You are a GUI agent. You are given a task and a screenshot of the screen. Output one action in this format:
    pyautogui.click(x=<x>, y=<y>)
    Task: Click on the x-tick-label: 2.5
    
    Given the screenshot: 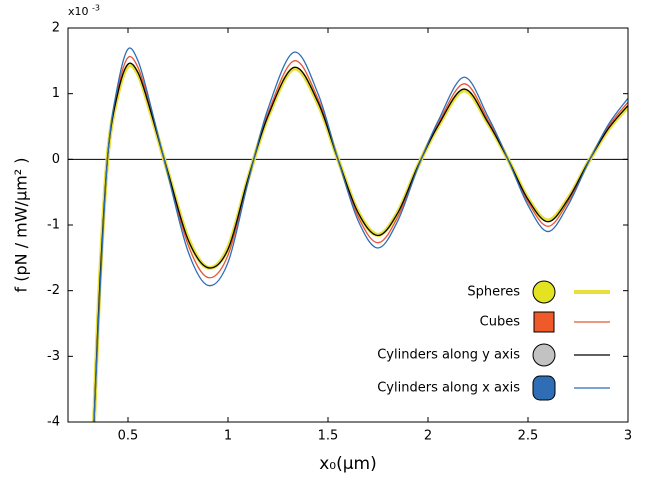 What is the action you would take?
    pyautogui.click(x=528, y=436)
    